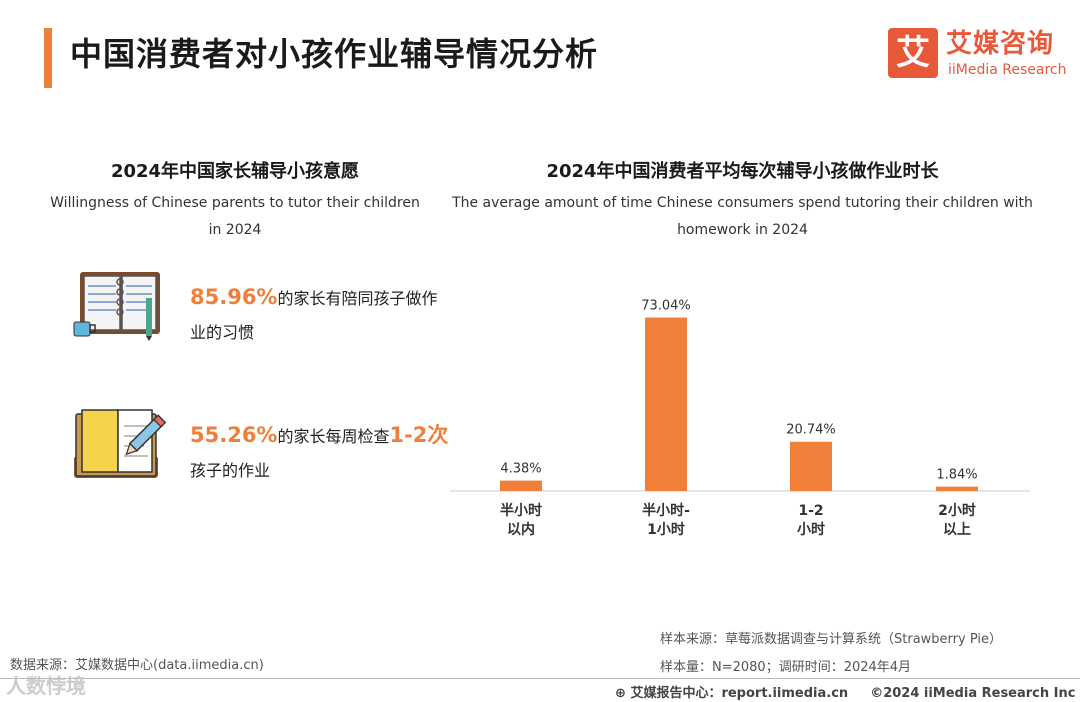 The width and height of the screenshot is (1080, 702). What do you see at coordinates (957, 510) in the screenshot?
I see `category-label-3-0: 2小时` at bounding box center [957, 510].